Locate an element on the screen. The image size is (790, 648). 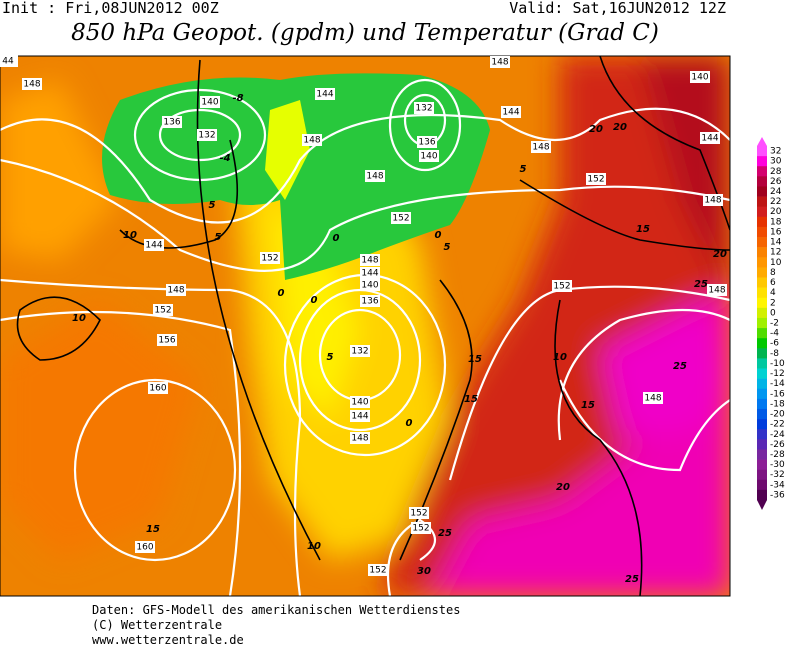
colorbar-label: -12 is located at coordinates (777, 374).